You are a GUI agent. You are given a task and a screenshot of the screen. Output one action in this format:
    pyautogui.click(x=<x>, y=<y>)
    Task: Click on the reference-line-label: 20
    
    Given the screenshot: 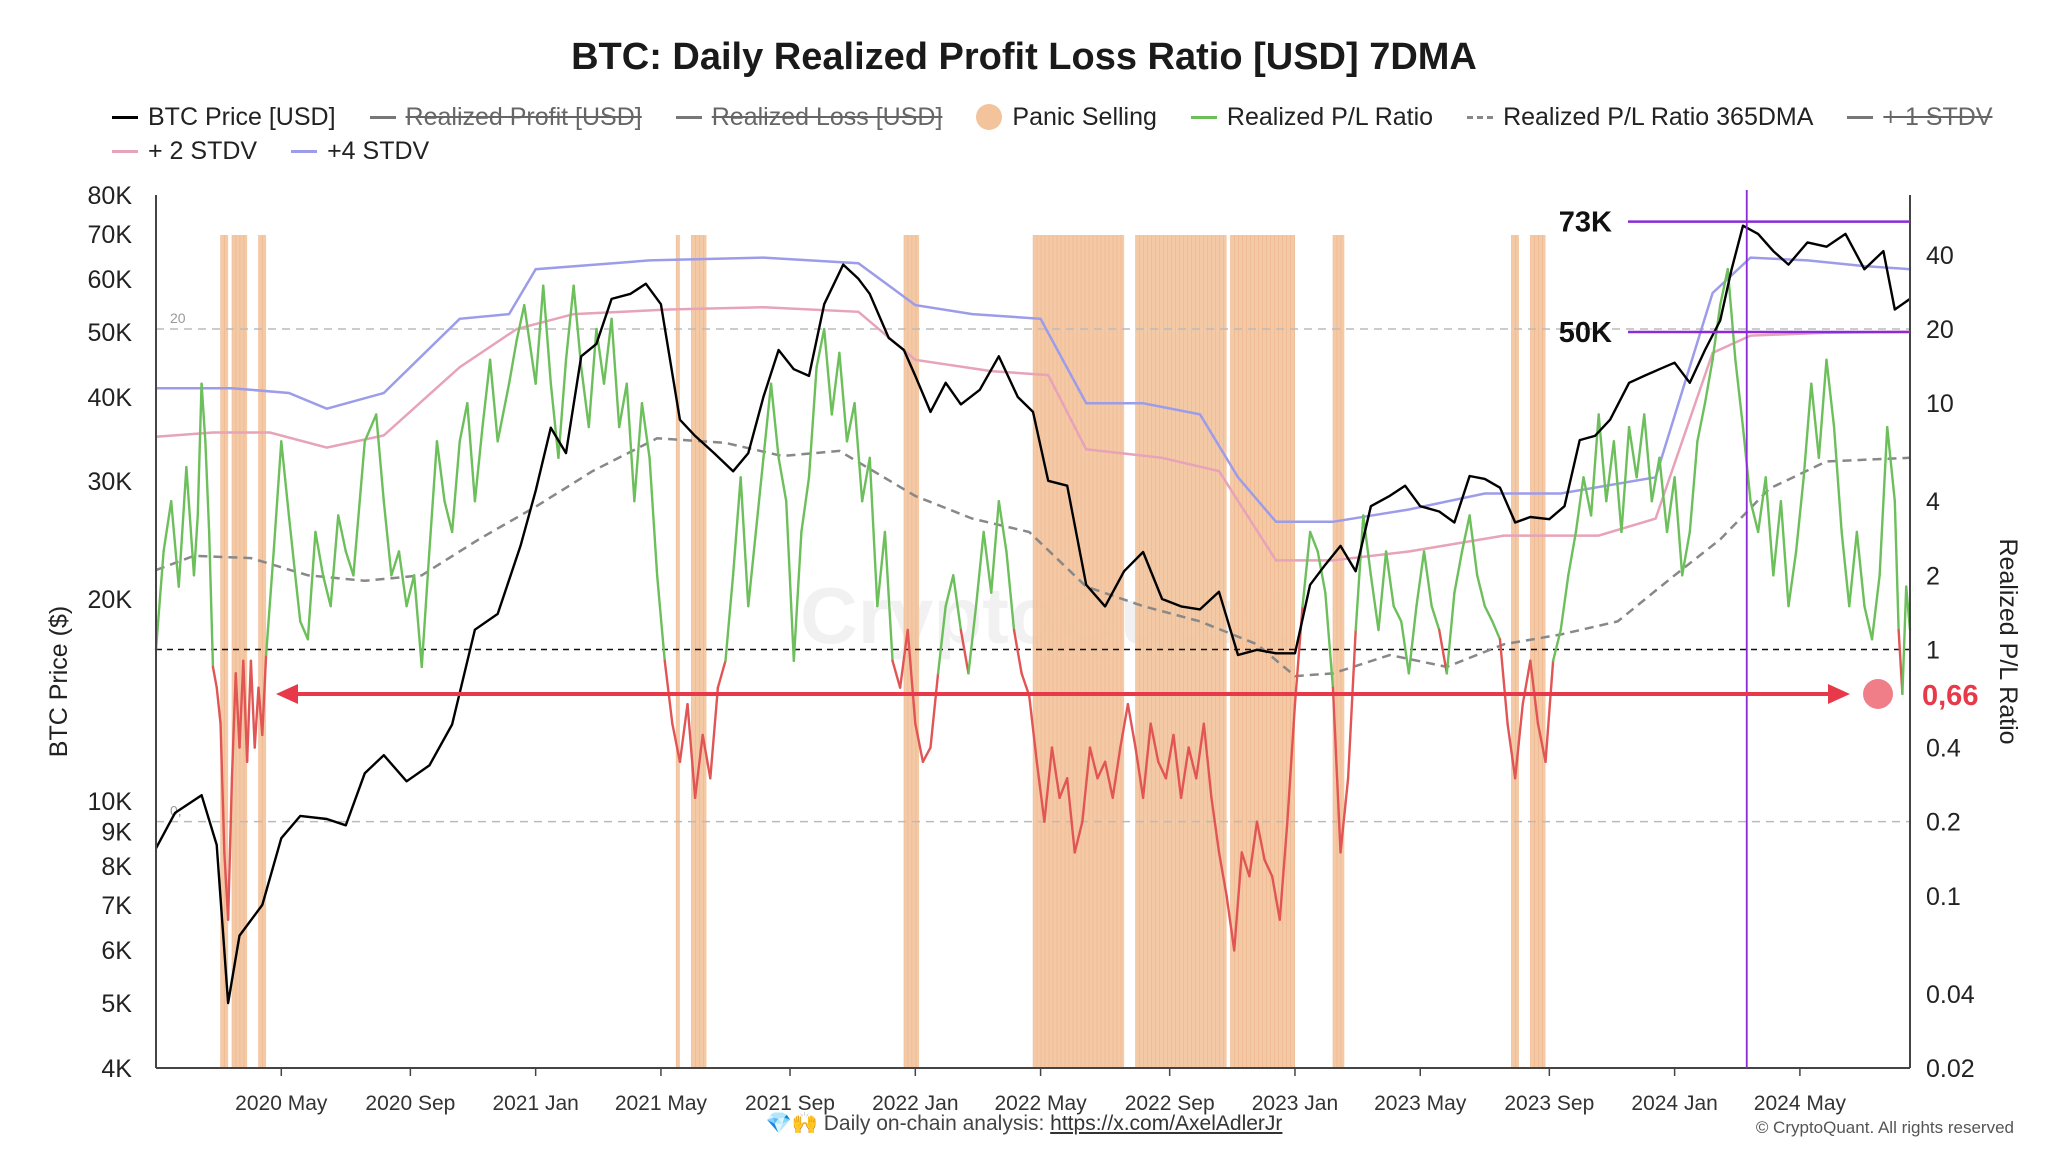 What is the action you would take?
    pyautogui.click(x=178, y=318)
    